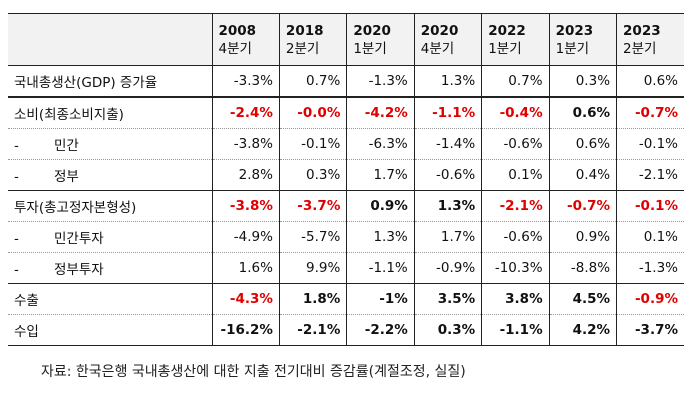  Describe the element at coordinates (312, 113) in the screenshot. I see `table-cell: -0.0%` at that location.